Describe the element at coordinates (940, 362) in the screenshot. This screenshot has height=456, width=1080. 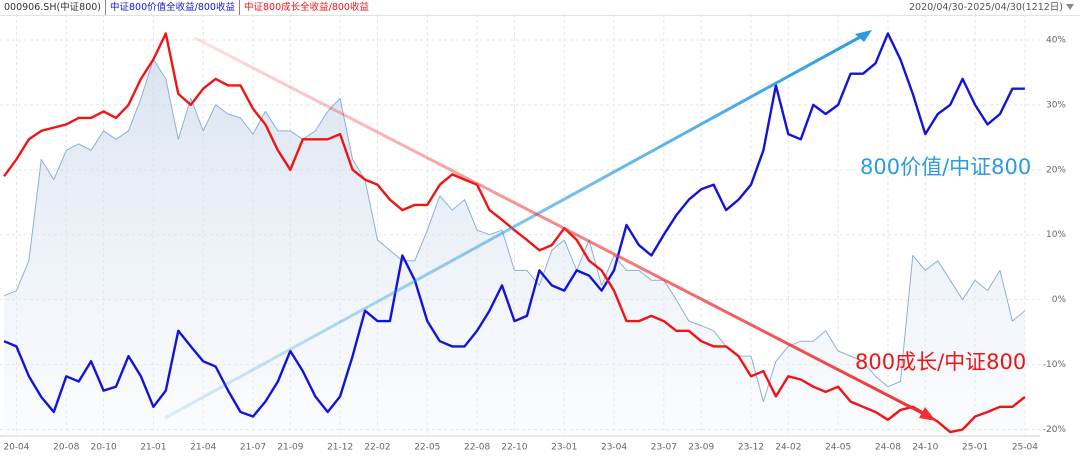
I see `annotation: 800成长/中证800` at that location.